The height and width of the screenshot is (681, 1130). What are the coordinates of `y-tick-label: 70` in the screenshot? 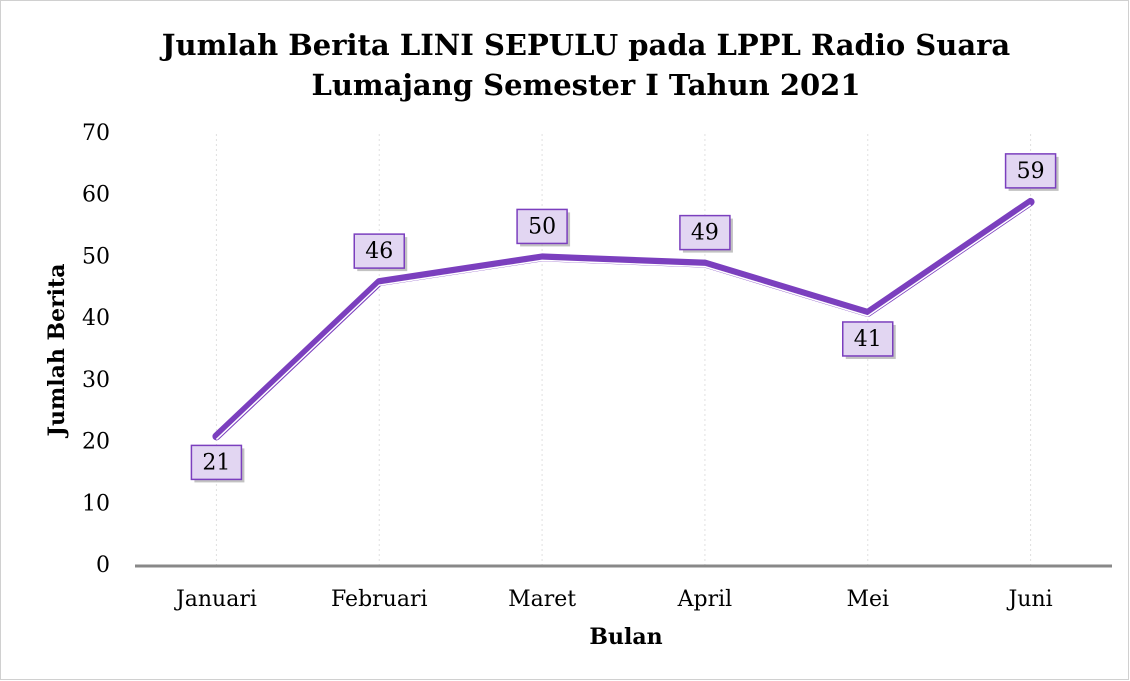 It's located at (96, 133).